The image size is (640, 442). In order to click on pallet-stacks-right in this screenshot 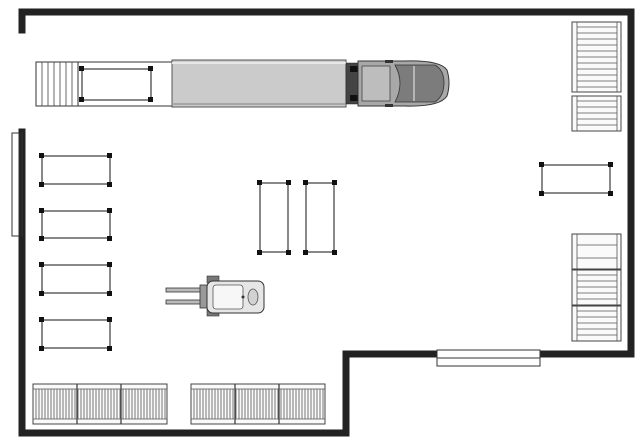, I will do `click(596, 181)`.